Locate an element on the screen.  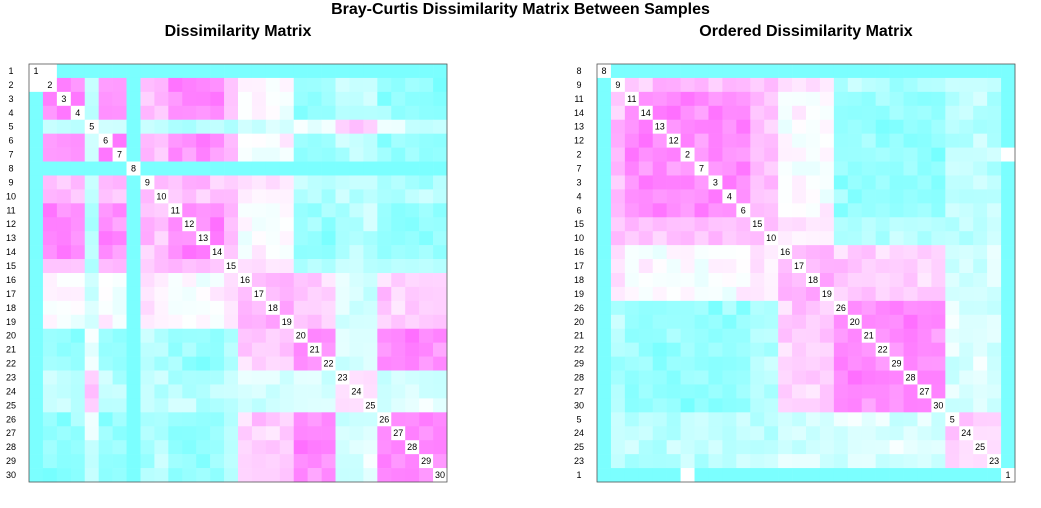
row-label: 18 is located at coordinates (579, 280).